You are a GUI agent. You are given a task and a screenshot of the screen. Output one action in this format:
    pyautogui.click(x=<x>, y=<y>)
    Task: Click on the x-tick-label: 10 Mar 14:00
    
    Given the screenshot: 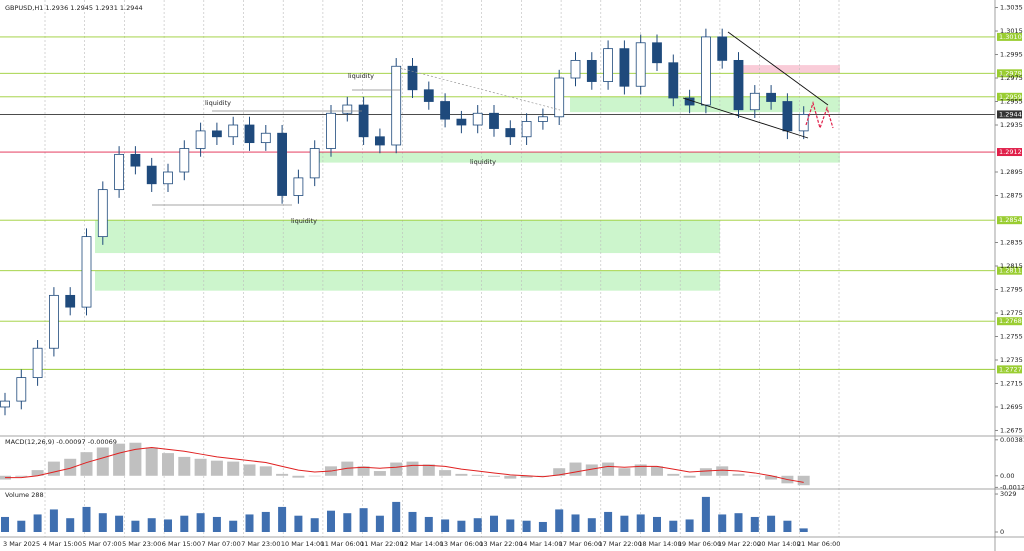 What is the action you would take?
    pyautogui.click(x=302, y=544)
    